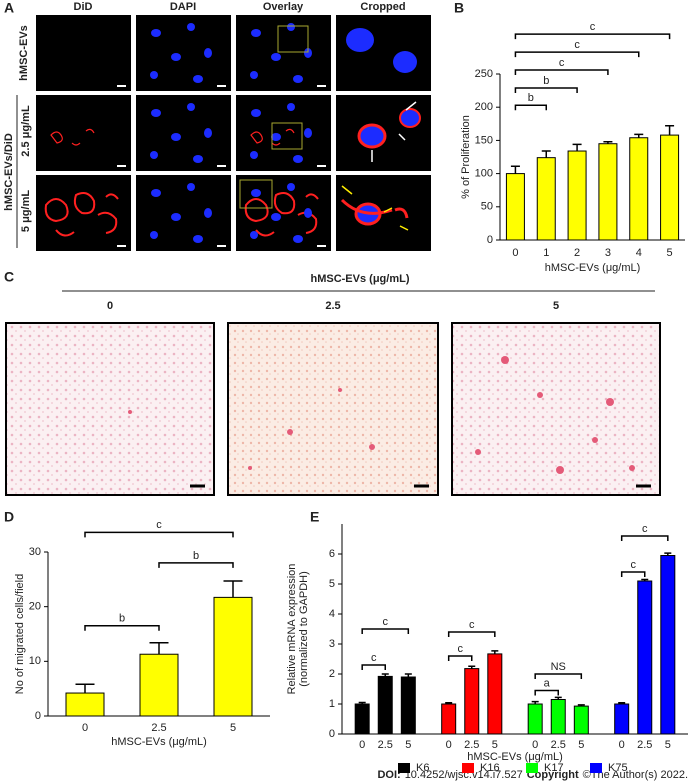  I want to click on column-header: DAPI, so click(183, 7).